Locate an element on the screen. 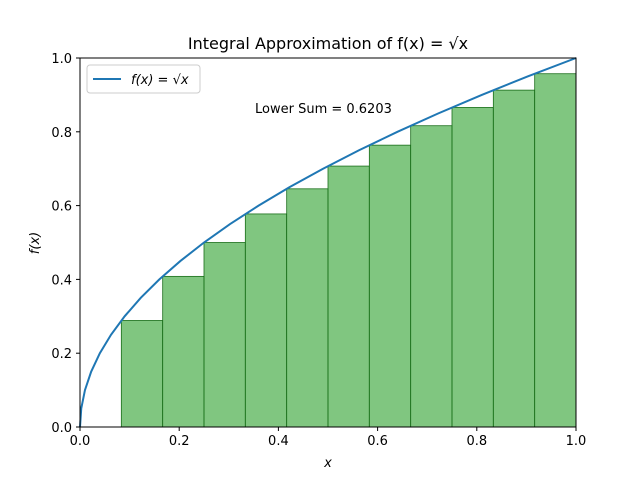  x-axis-ticks: 0.0 0.2 0.4 0.6 0.8 1.0 is located at coordinates (328, 438).